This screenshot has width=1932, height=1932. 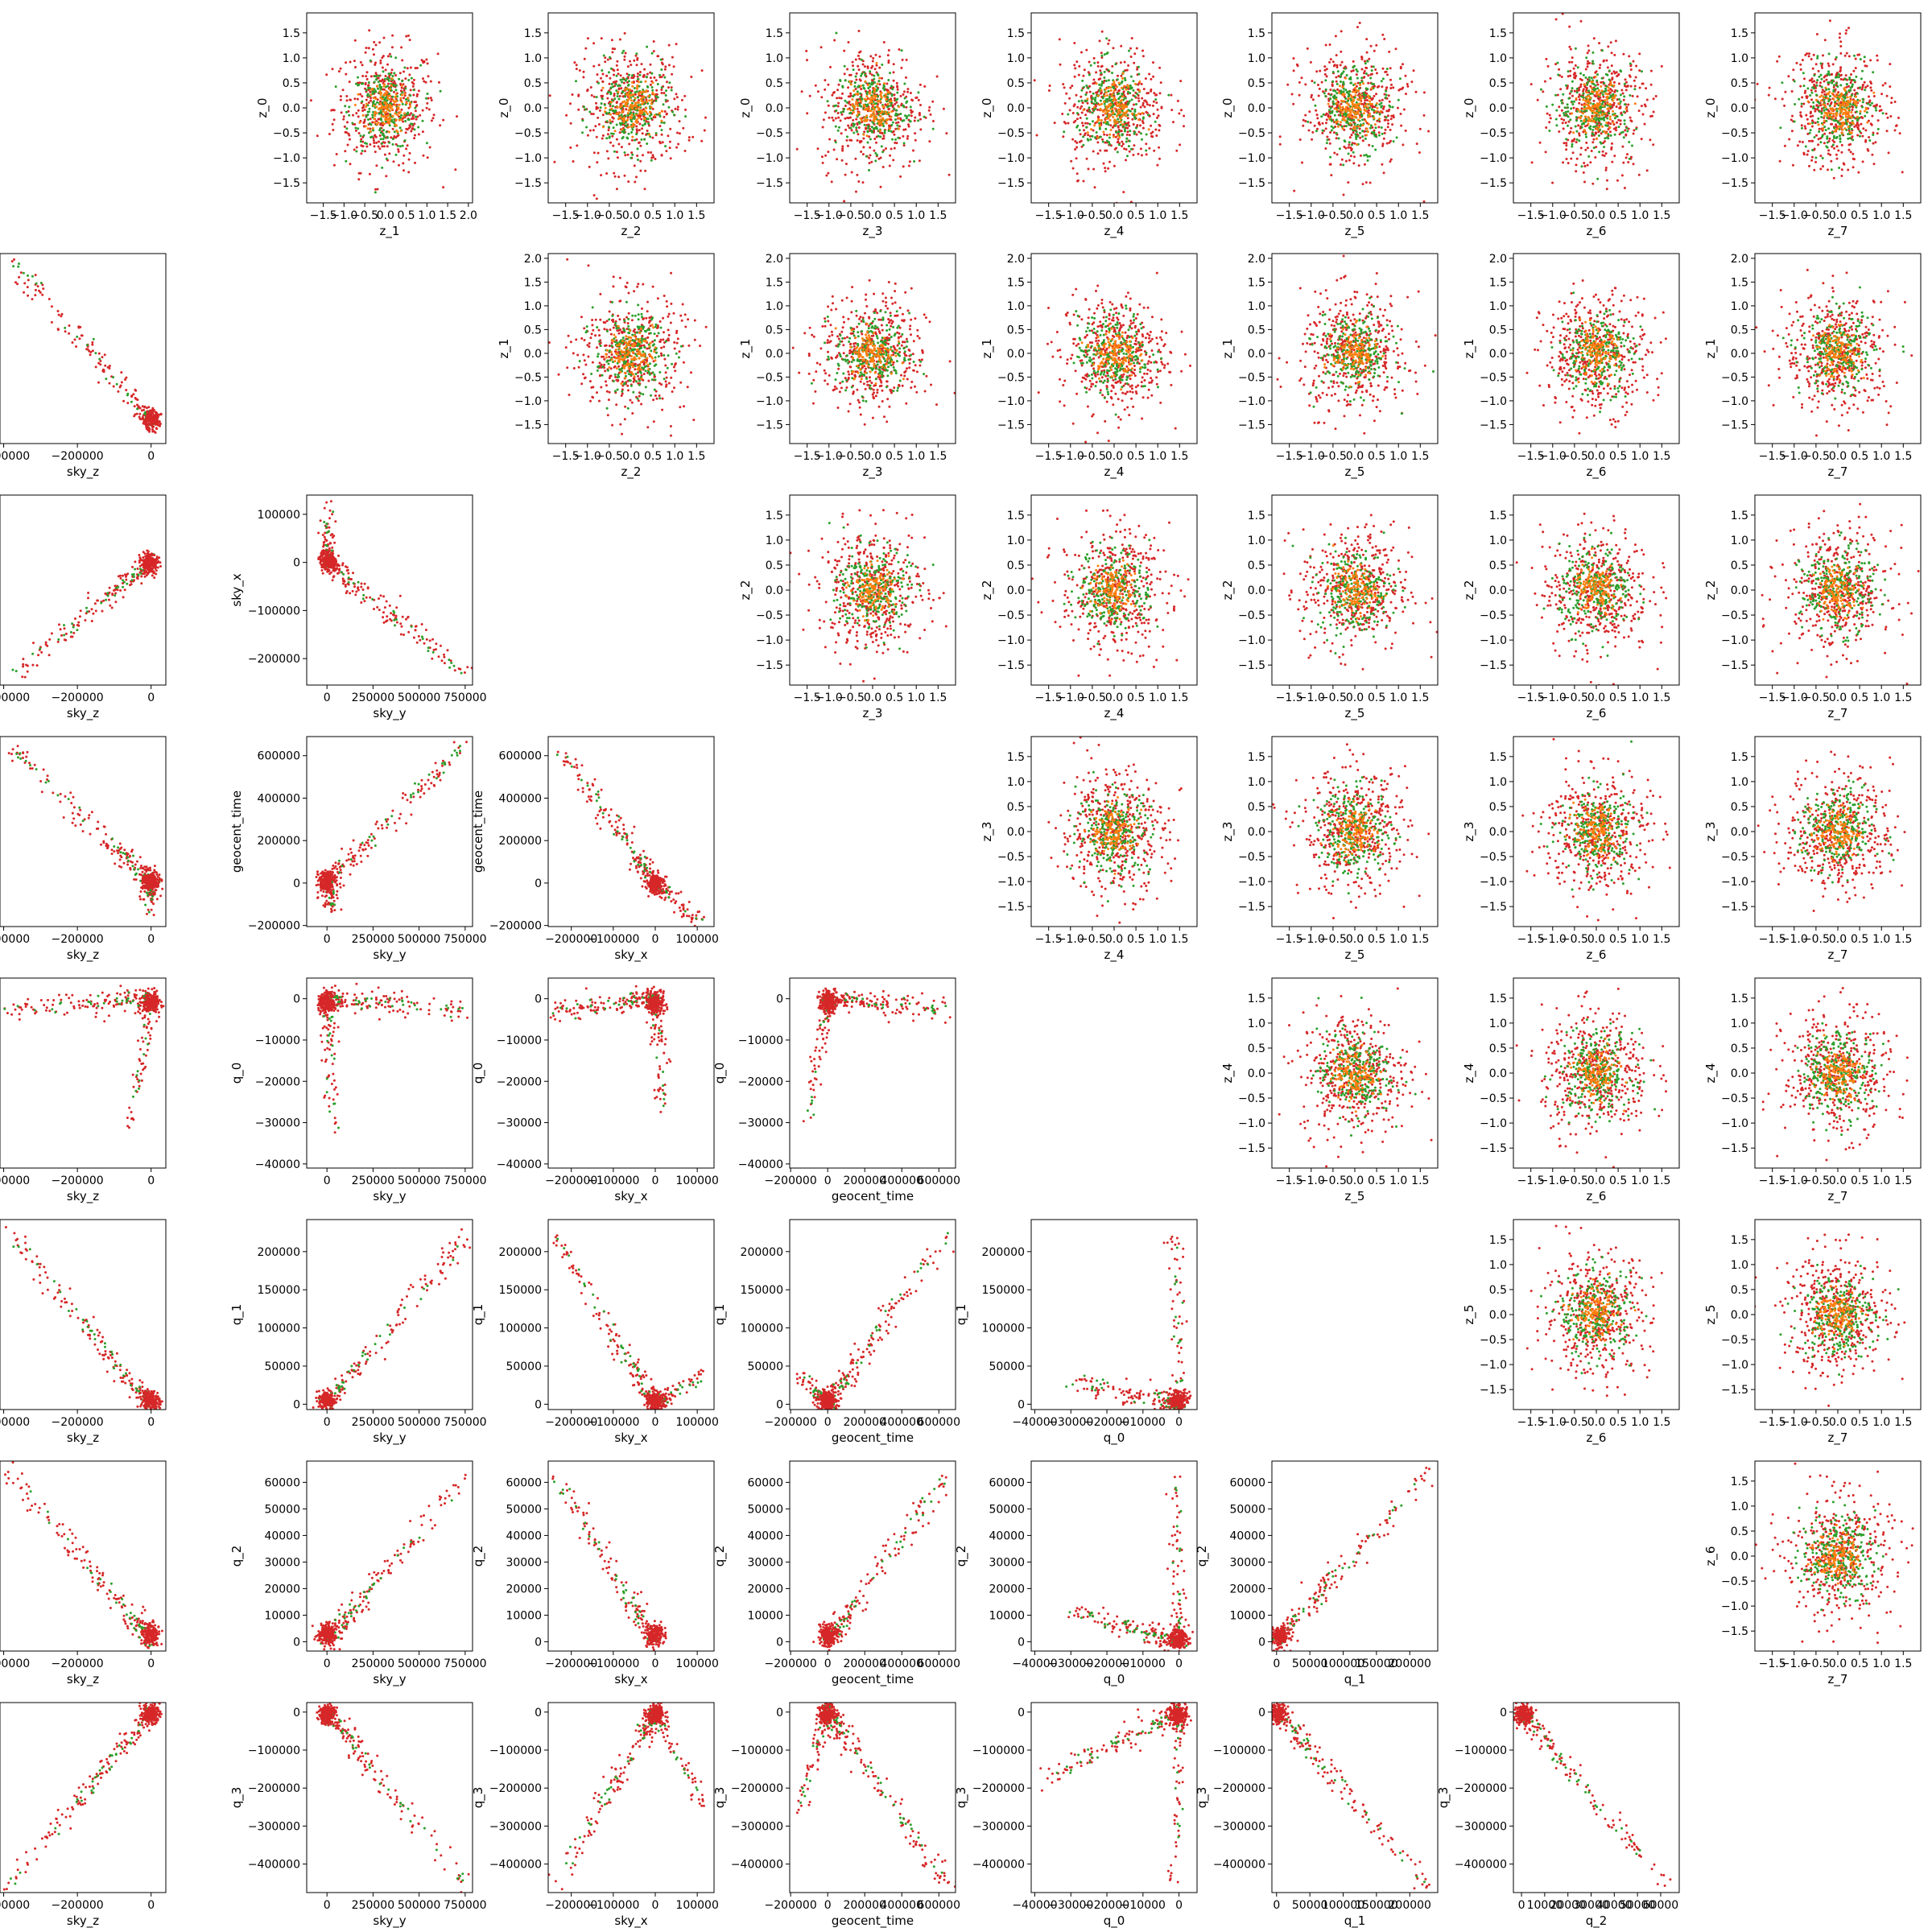 What do you see at coordinates (1011, 158) in the screenshot?
I see `y-tick-label: −1.0` at bounding box center [1011, 158].